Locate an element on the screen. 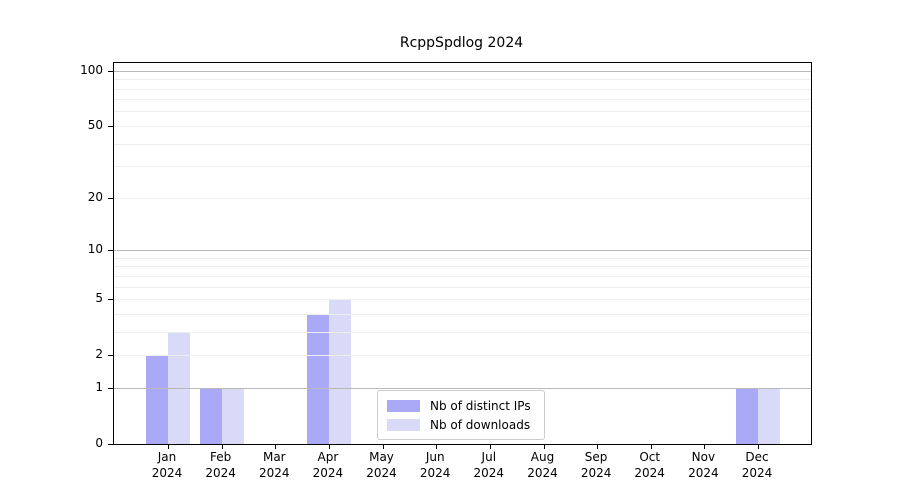 The height and width of the screenshot is (500, 900). bar-nb-of-distinct-ips-jan is located at coordinates (157, 399).